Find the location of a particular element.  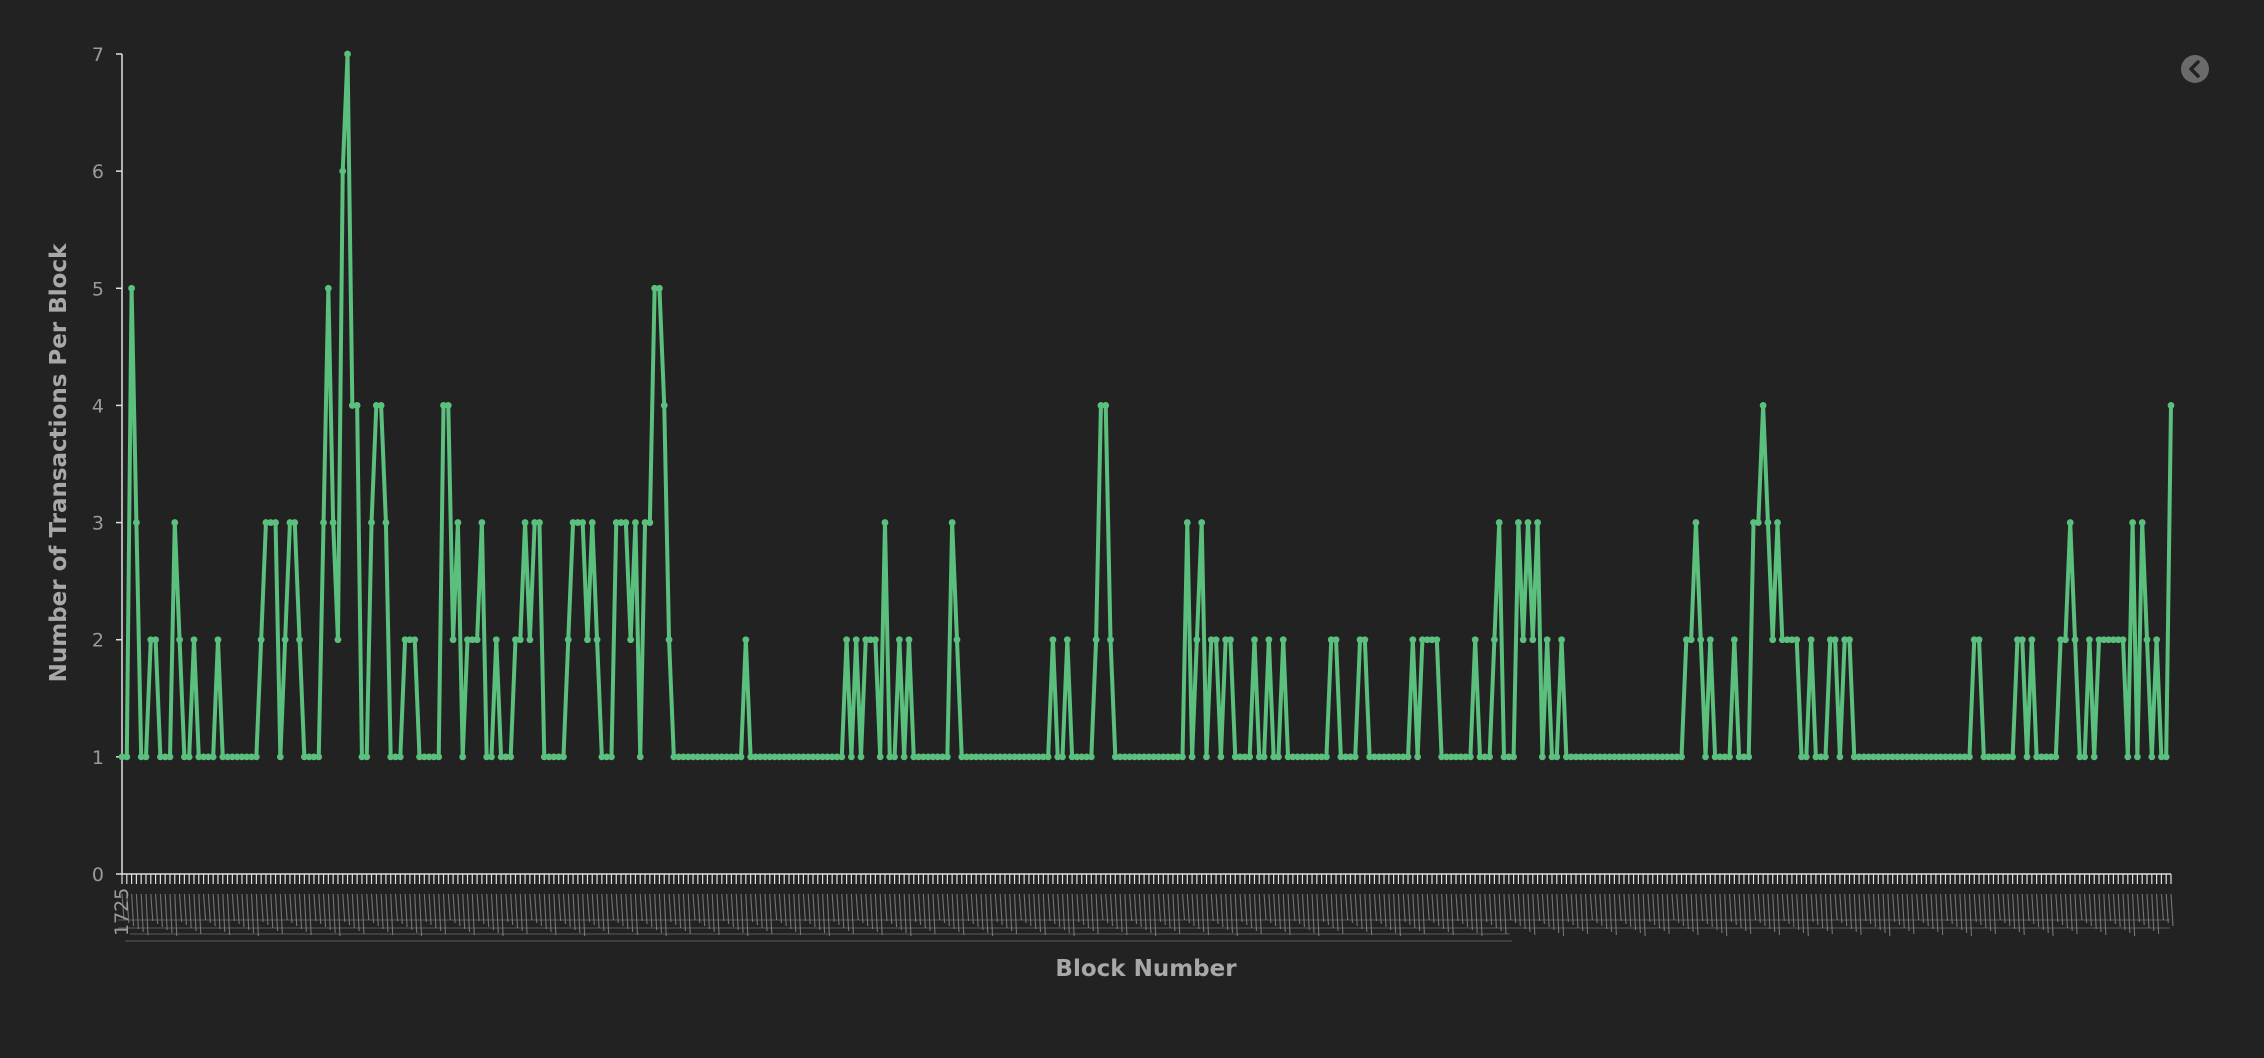

y-tick-label: 4 is located at coordinates (98, 406).